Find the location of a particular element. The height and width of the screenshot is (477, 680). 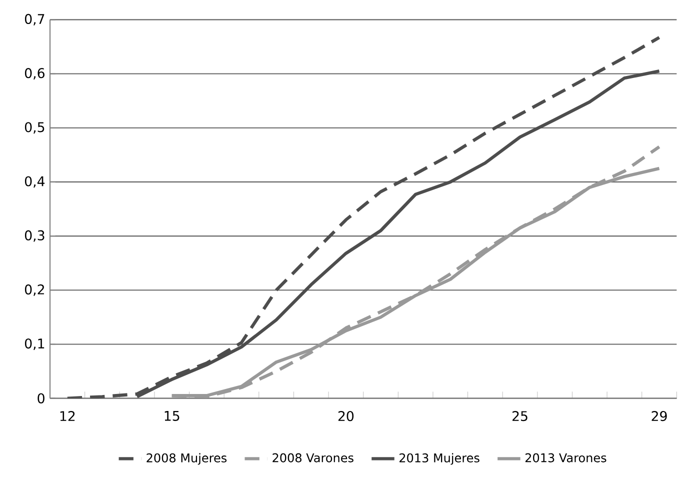

legend-label: 2008 Mujeres is located at coordinates (186, 459).